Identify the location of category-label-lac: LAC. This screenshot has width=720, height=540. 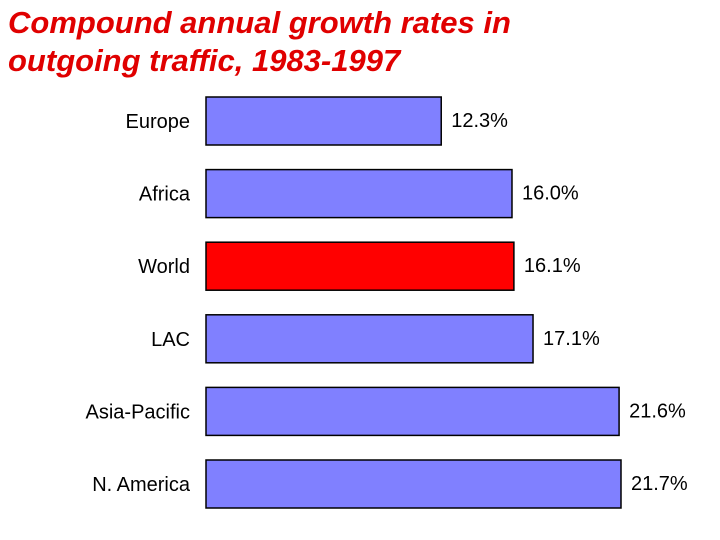
(170, 340).